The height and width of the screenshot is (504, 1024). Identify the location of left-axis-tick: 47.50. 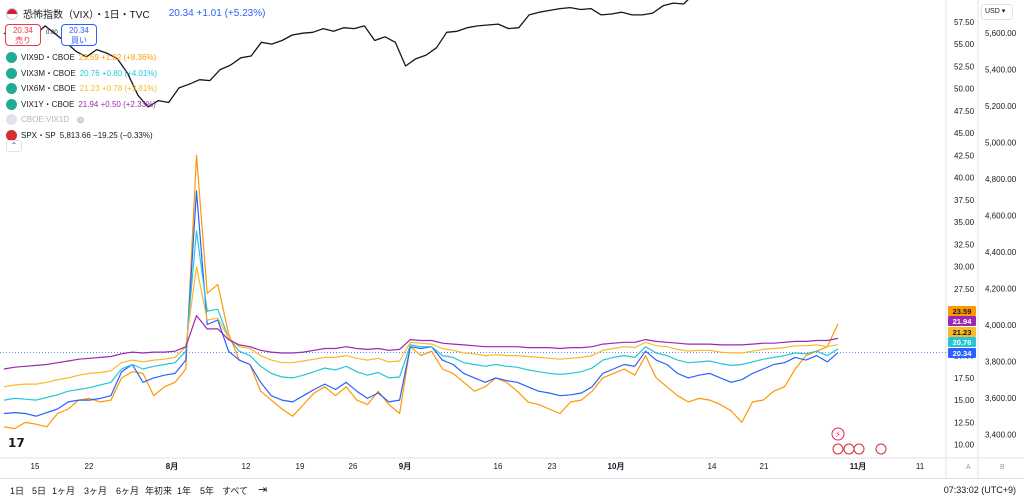
(964, 111).